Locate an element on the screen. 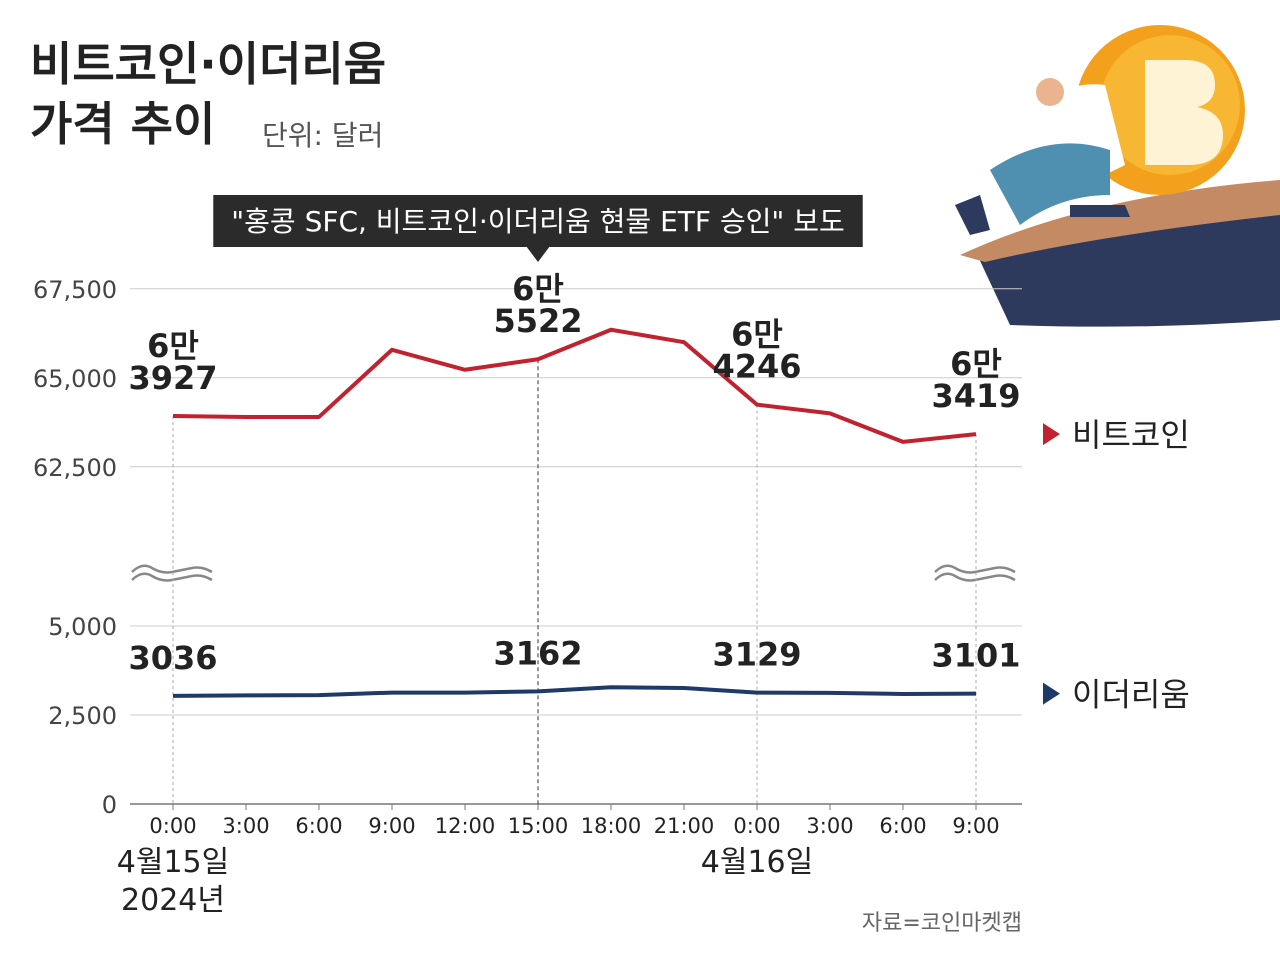 The width and height of the screenshot is (1280, 959). annotation-box is located at coordinates (538, 221).